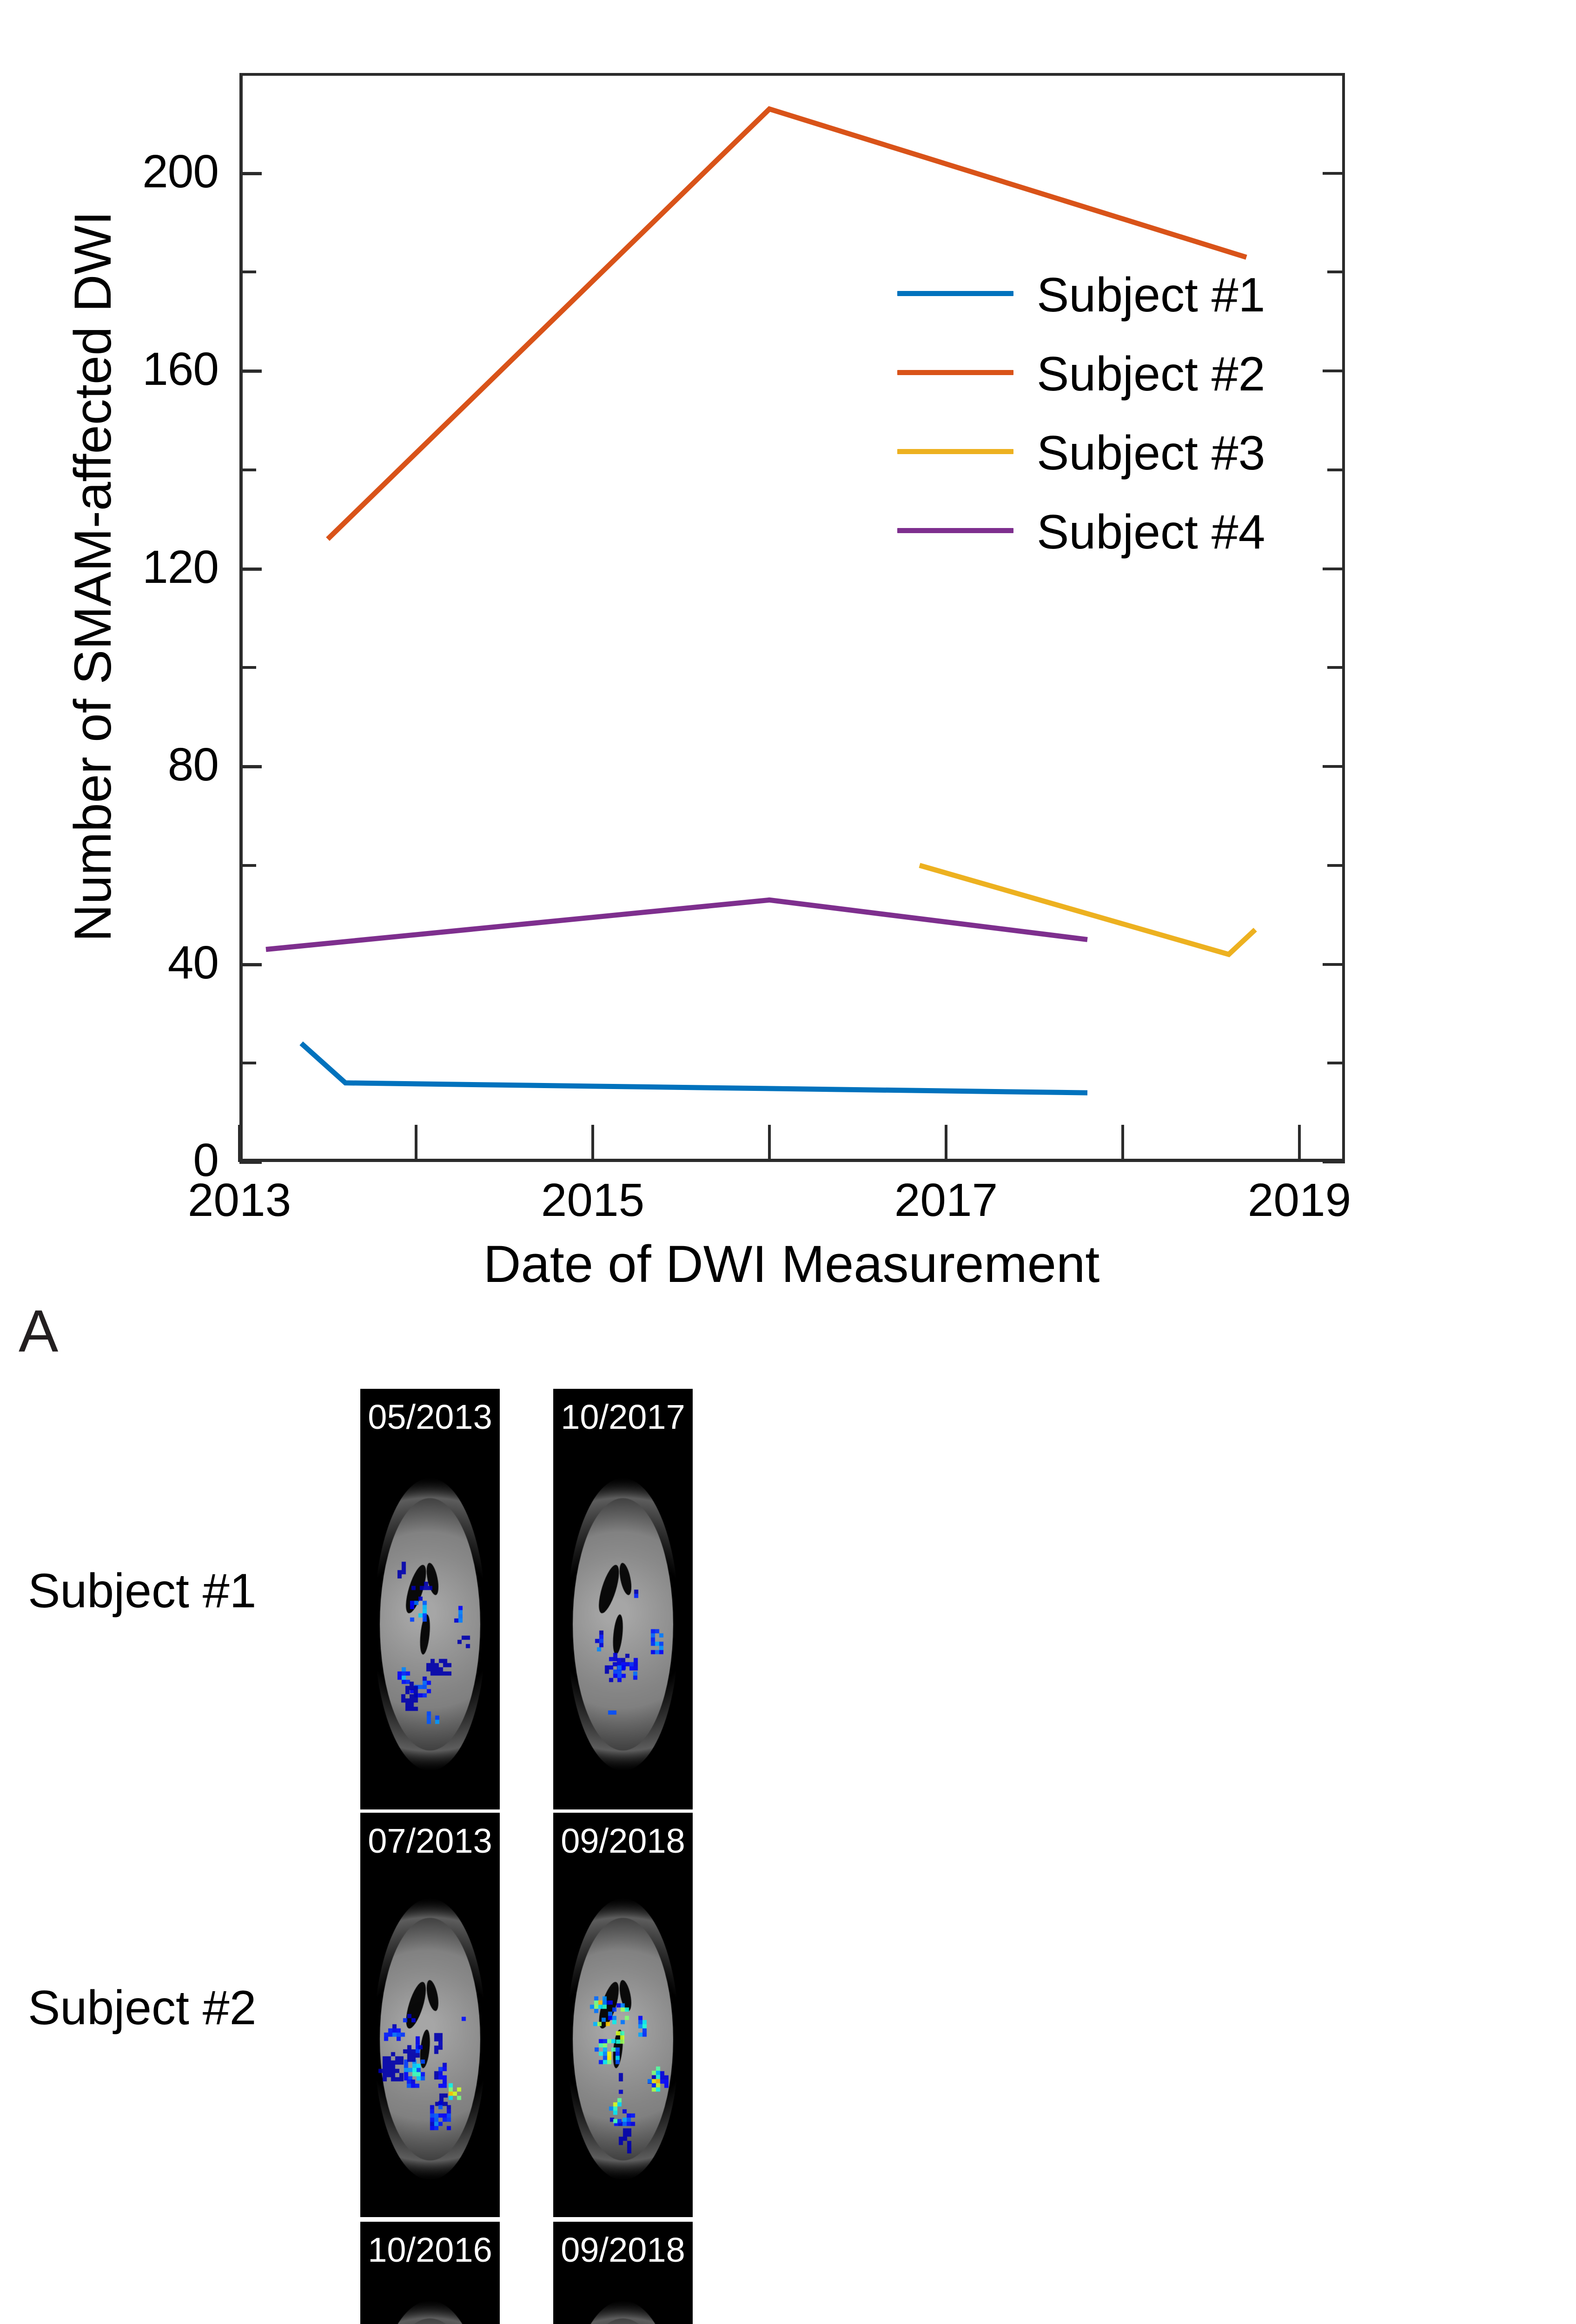 This screenshot has width=1576, height=2324. I want to click on legend-item: Subject #1, so click(1121, 299).